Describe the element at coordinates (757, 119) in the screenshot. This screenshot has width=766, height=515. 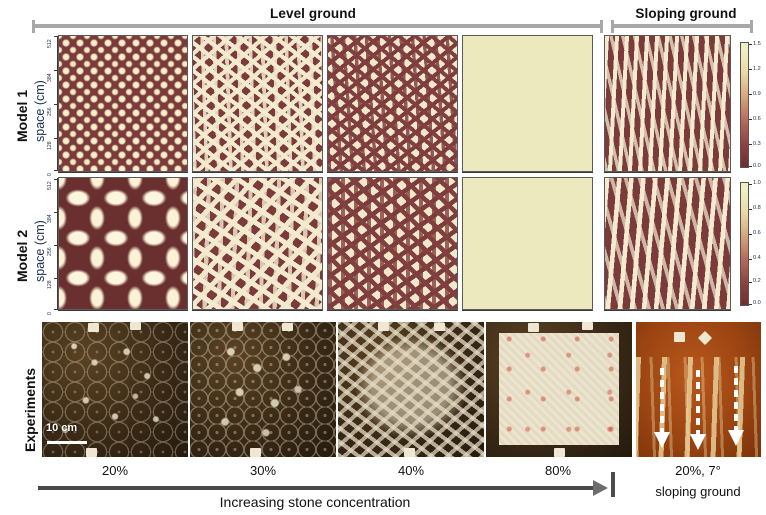
I see `colorbar-label-m1-4: 0.6` at that location.